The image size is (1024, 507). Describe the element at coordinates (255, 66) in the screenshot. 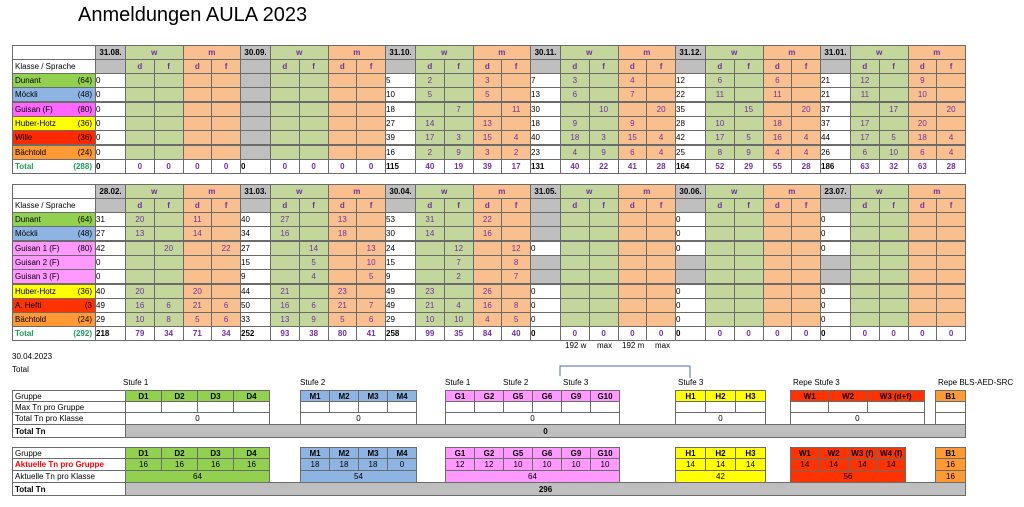

I see `date-header-blank` at that location.